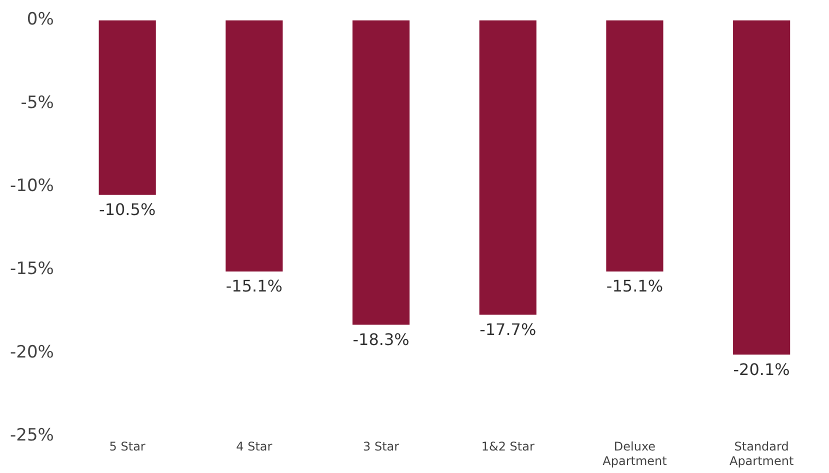 This screenshot has height=473, width=829. Describe the element at coordinates (761, 369) in the screenshot. I see `data-label: -20.1%` at that location.